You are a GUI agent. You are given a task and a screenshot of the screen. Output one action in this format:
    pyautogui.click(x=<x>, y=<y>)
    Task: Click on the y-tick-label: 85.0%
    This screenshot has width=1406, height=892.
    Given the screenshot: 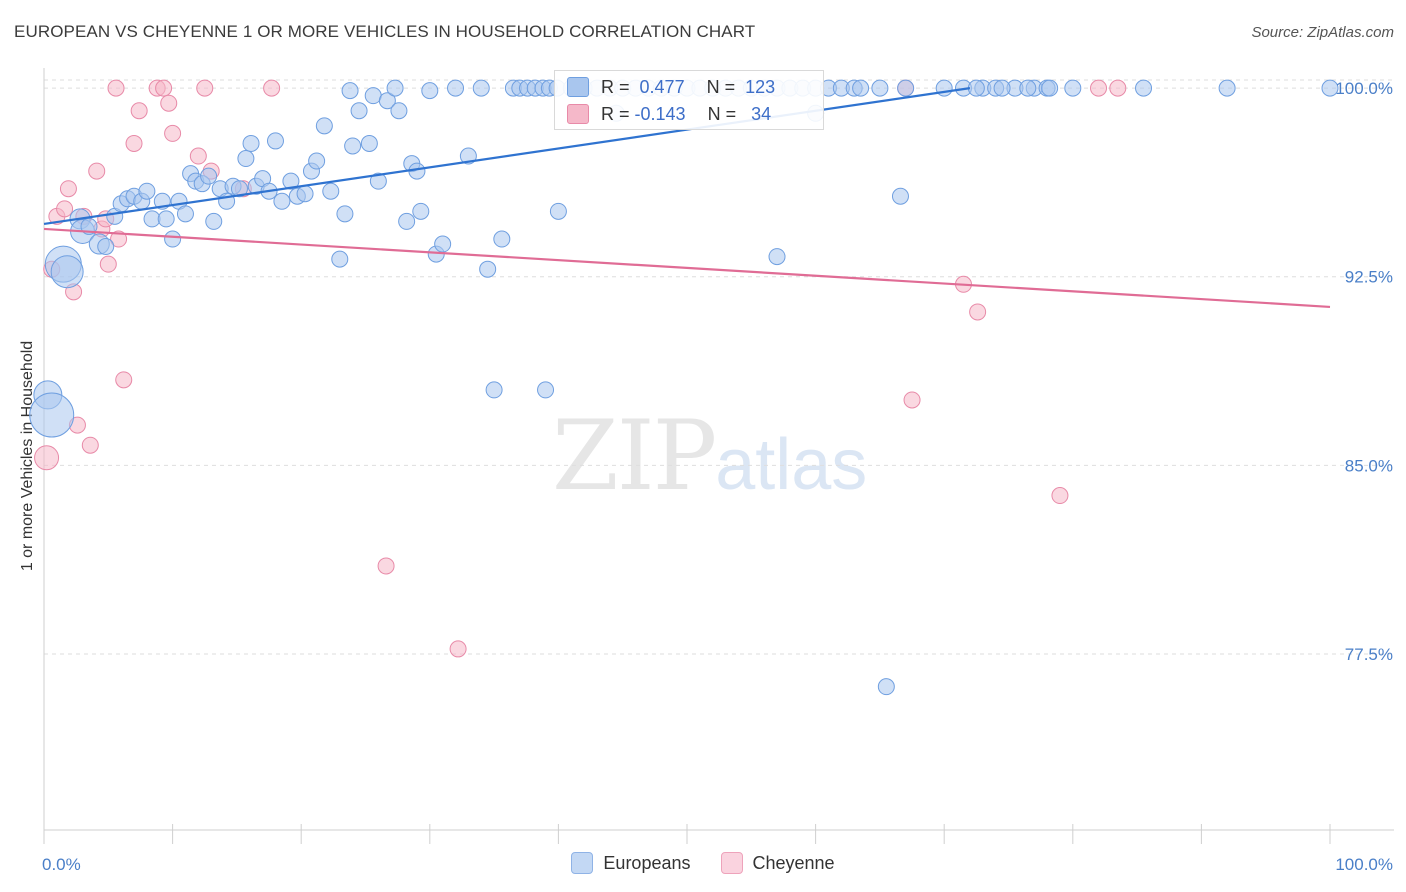 What is the action you would take?
    pyautogui.click(x=1369, y=465)
    